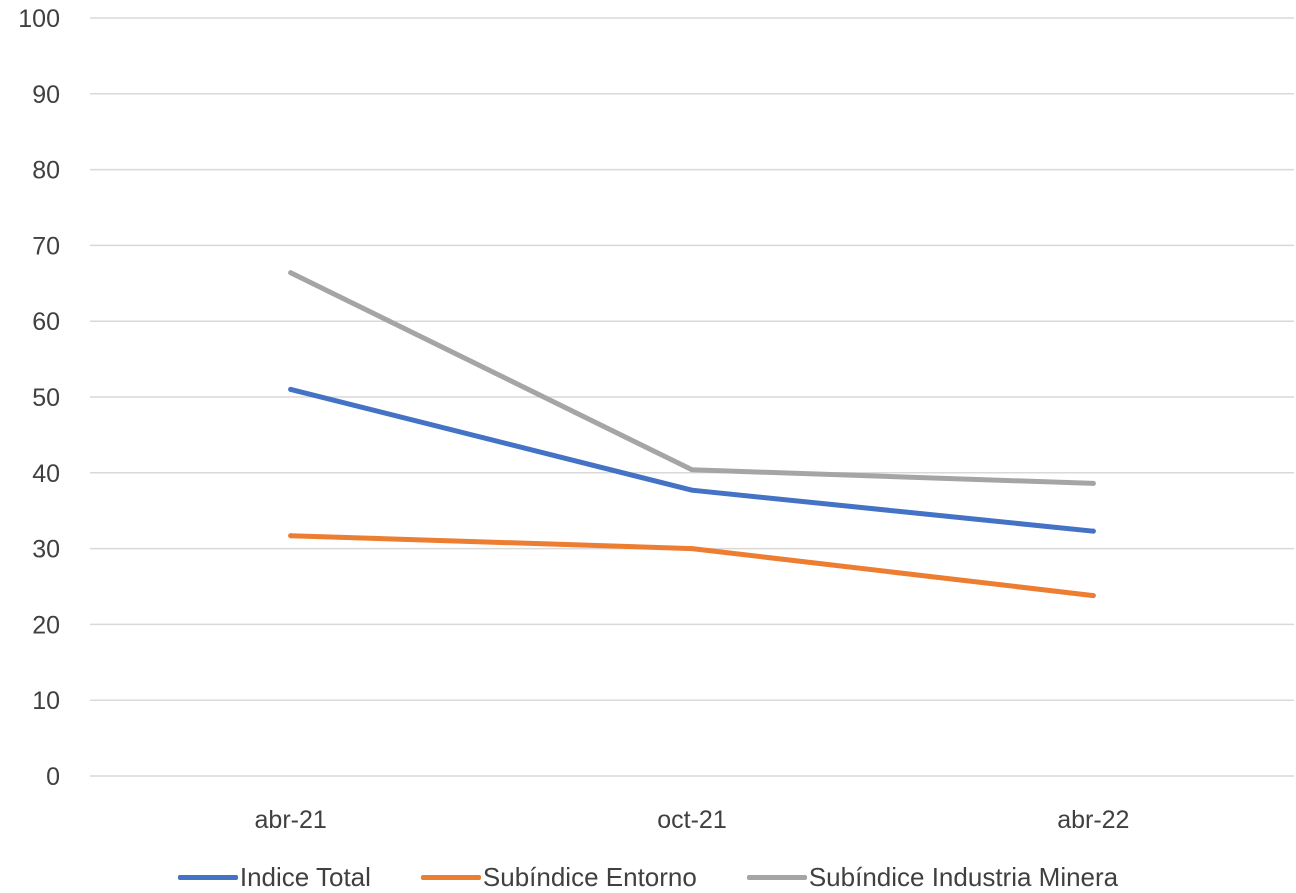 Image resolution: width=1296 pixels, height=893 pixels. Describe the element at coordinates (46, 701) in the screenshot. I see `y-tick-label: 10` at that location.